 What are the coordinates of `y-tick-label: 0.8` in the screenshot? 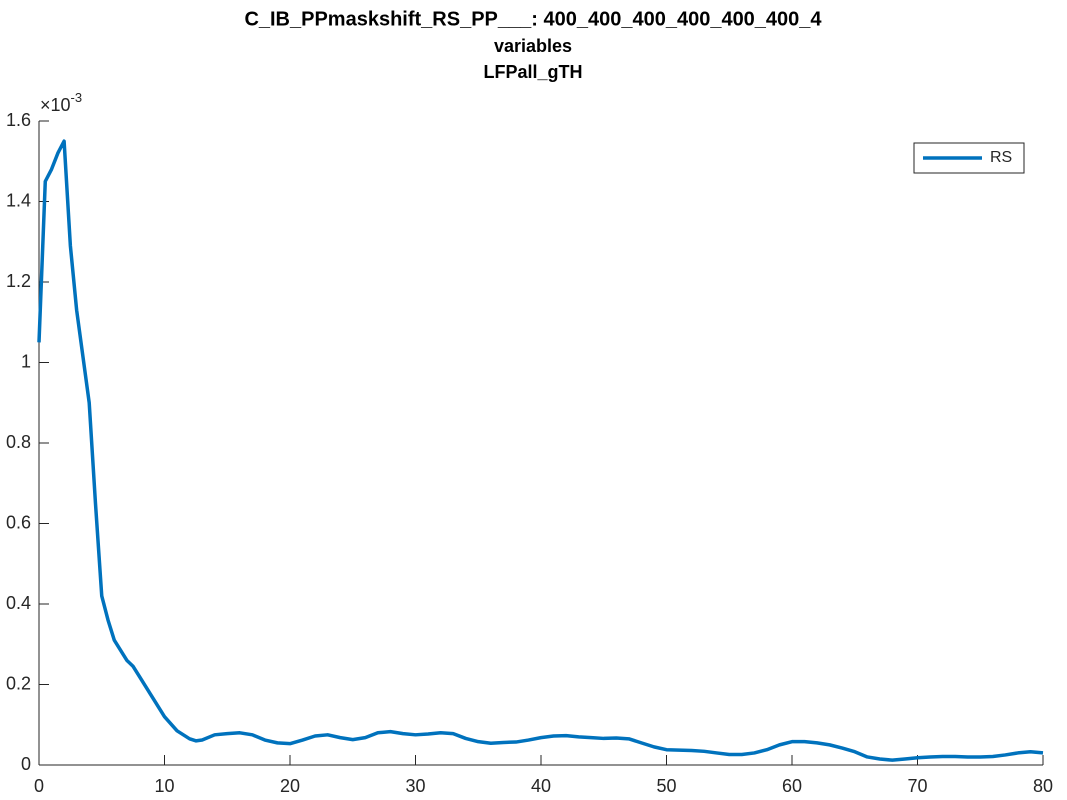 It's located at (18, 442).